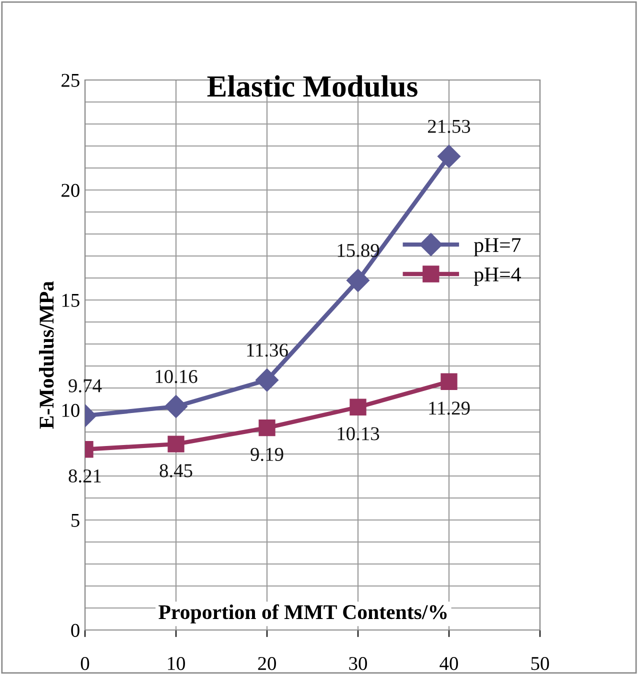 Image resolution: width=638 pixels, height=675 pixels. What do you see at coordinates (84, 476) in the screenshot?
I see `data-label: 8.21` at bounding box center [84, 476].